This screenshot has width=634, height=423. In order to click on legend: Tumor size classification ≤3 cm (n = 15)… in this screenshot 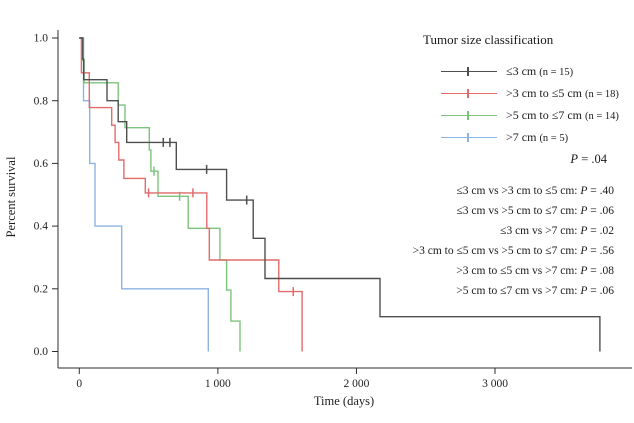, I will do `click(521, 99)`.